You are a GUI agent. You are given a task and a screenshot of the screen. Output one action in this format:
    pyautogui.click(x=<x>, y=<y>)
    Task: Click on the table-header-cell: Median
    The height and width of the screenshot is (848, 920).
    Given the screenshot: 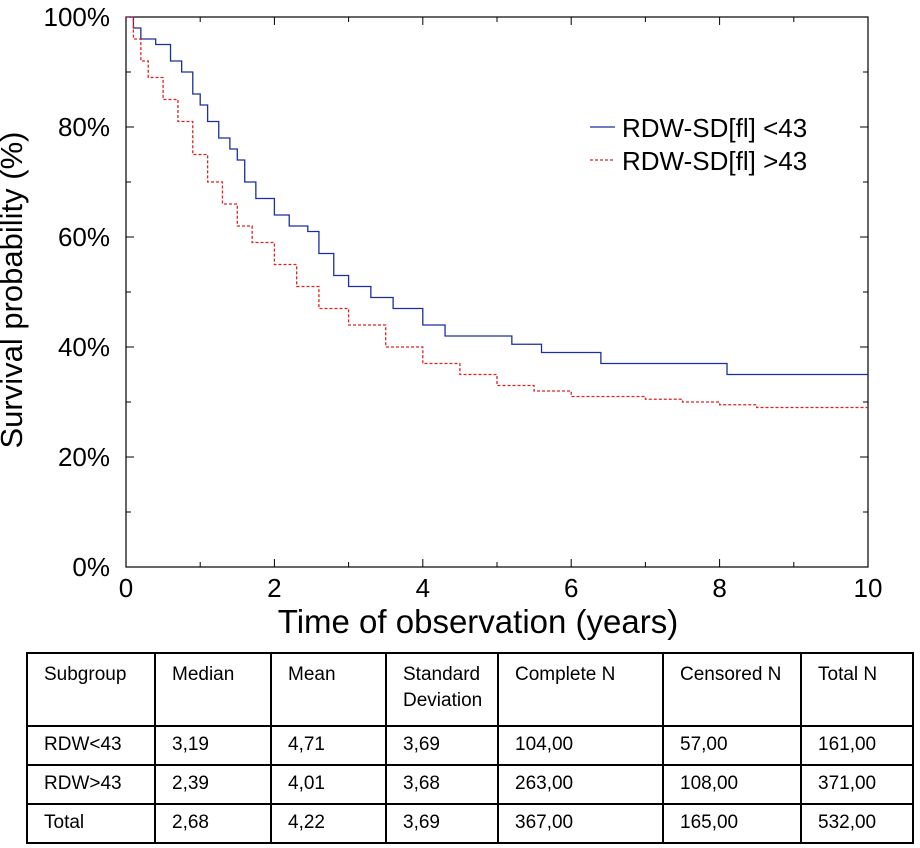 What is the action you would take?
    pyautogui.click(x=213, y=689)
    